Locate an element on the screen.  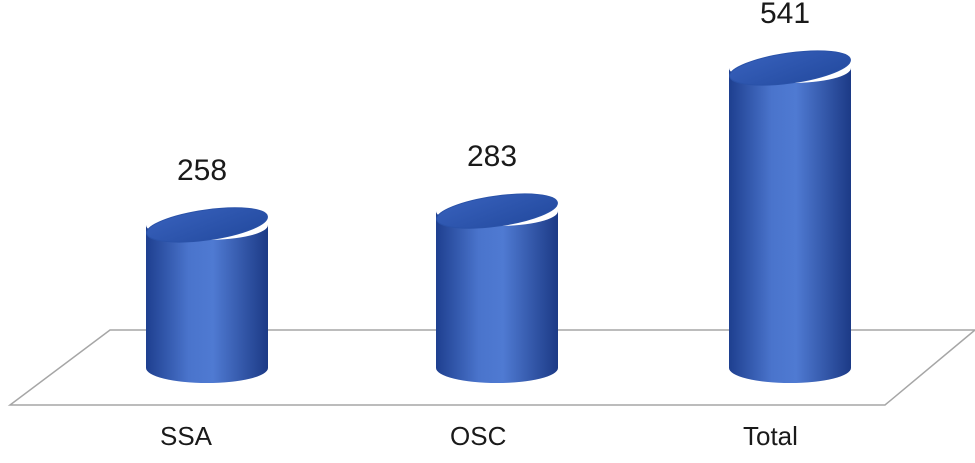
category-label-total: Total is located at coordinates (770, 436).